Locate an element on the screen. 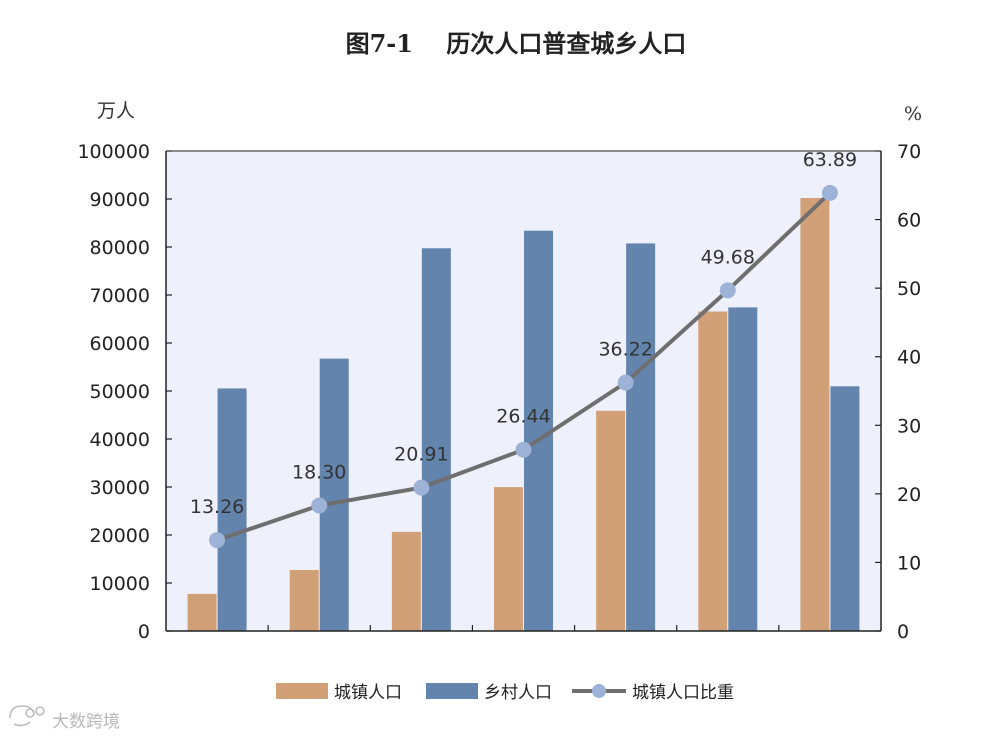 This screenshot has height=738, width=1008. watermark: 大数跨境 is located at coordinates (64, 718).